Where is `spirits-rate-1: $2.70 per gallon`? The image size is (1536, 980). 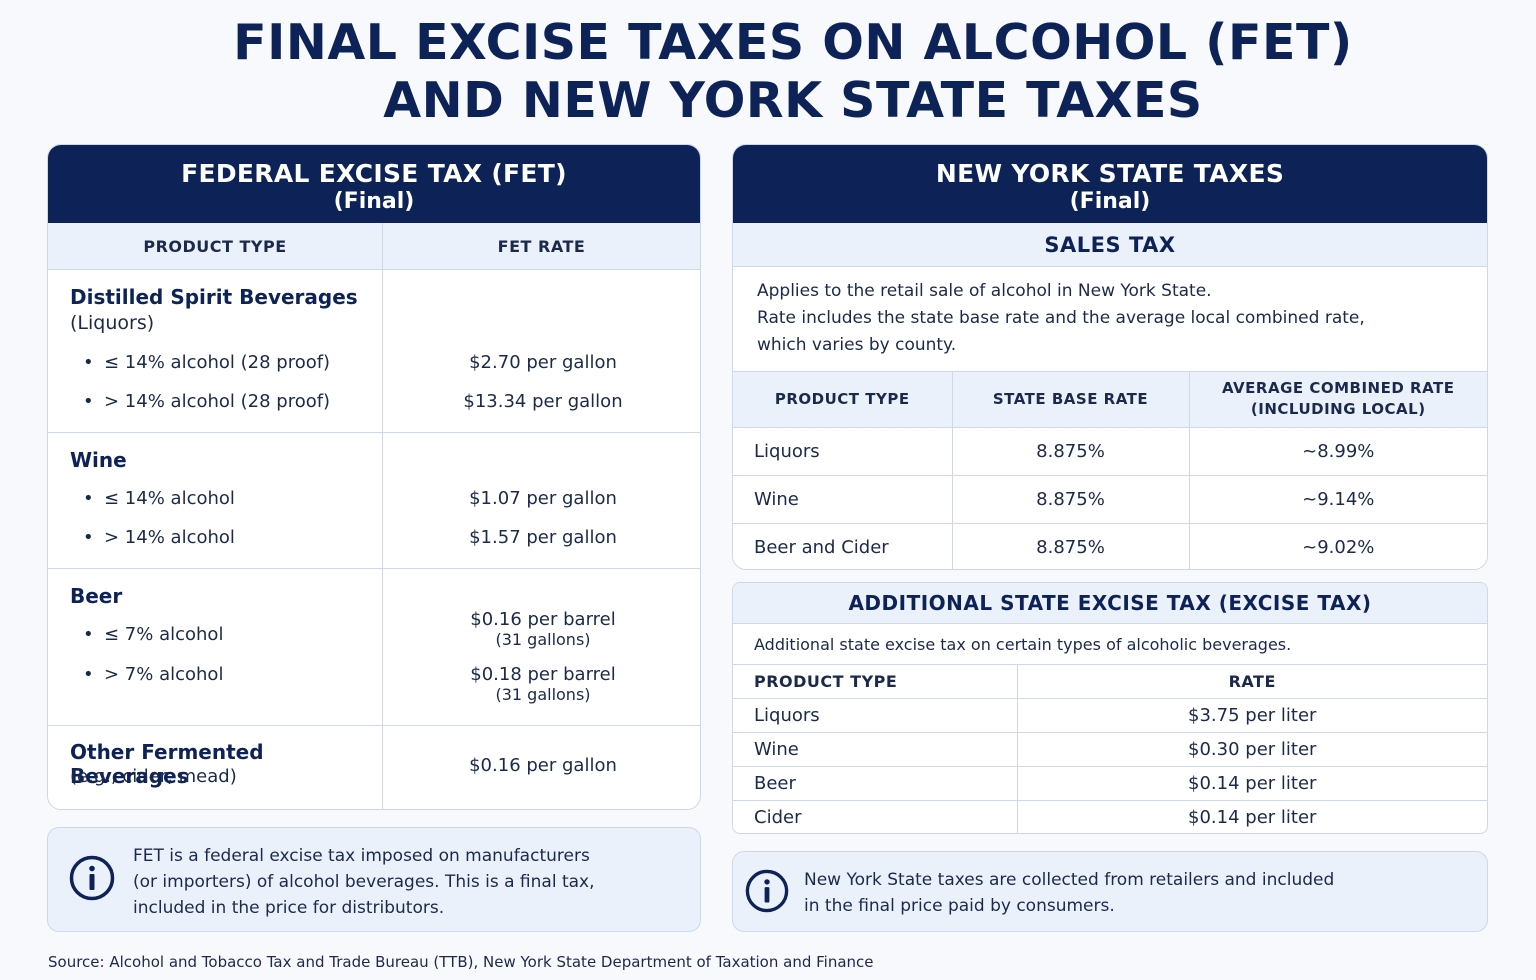 spirits-rate-1: $2.70 per gallon is located at coordinates (543, 362).